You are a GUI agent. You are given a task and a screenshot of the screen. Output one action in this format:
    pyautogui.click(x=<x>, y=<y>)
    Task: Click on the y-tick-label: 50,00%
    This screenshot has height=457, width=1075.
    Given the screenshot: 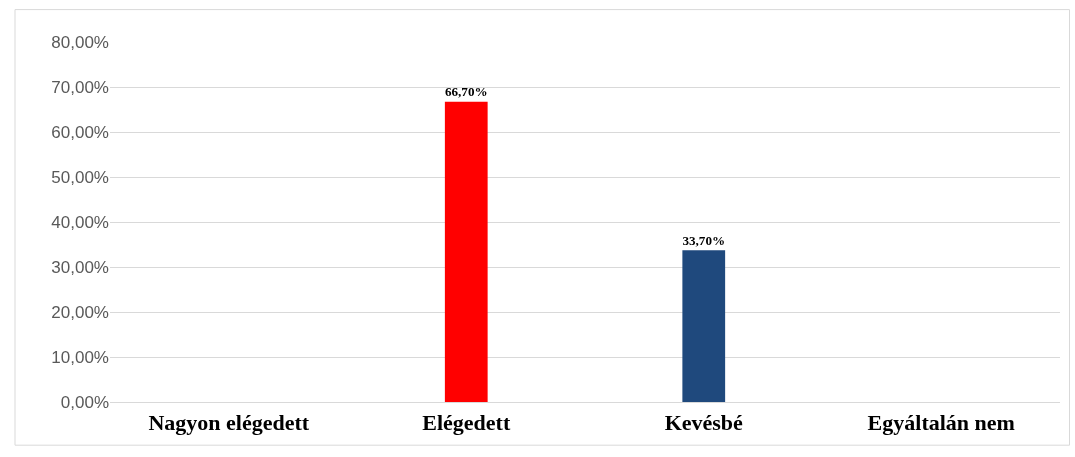 What is the action you would take?
    pyautogui.click(x=80, y=177)
    